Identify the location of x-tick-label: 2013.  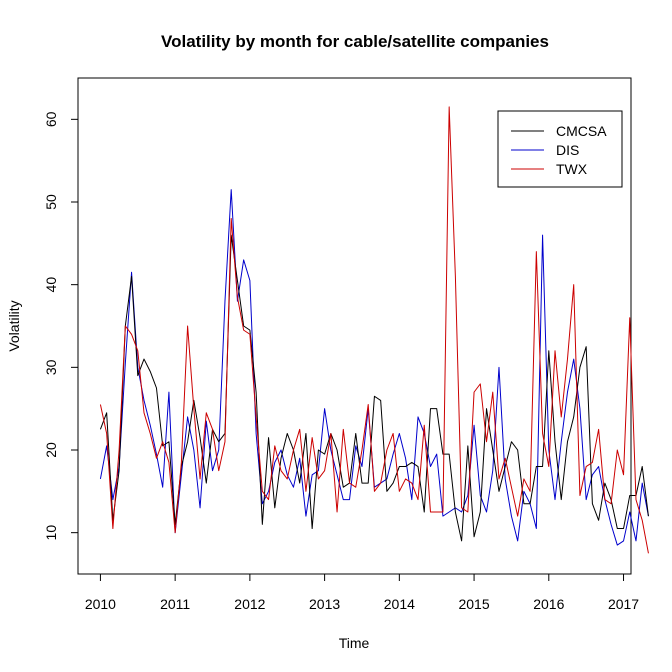
(324, 604).